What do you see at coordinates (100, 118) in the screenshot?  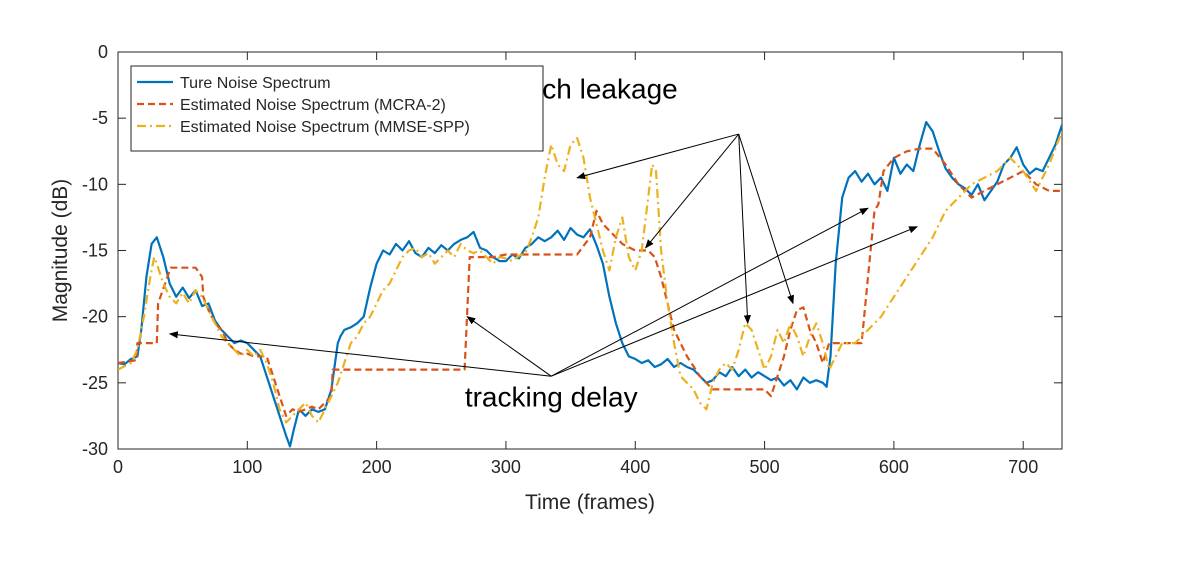 I see `y-tick-label: -5` at bounding box center [100, 118].